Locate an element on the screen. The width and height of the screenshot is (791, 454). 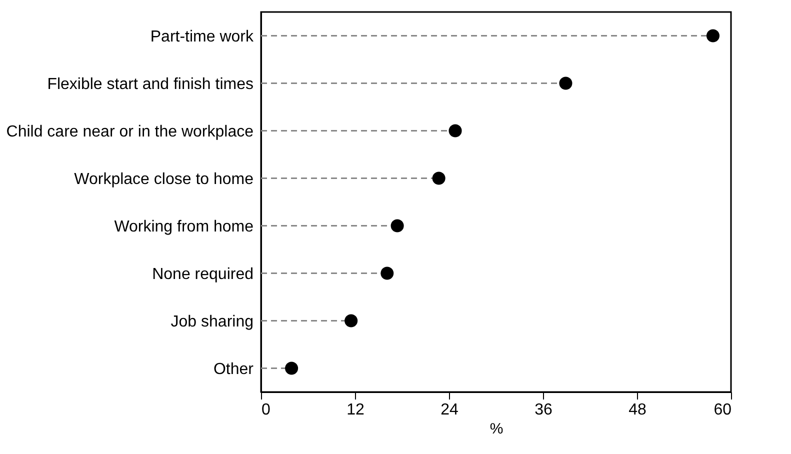
x-tick-label: 12 is located at coordinates (355, 410).